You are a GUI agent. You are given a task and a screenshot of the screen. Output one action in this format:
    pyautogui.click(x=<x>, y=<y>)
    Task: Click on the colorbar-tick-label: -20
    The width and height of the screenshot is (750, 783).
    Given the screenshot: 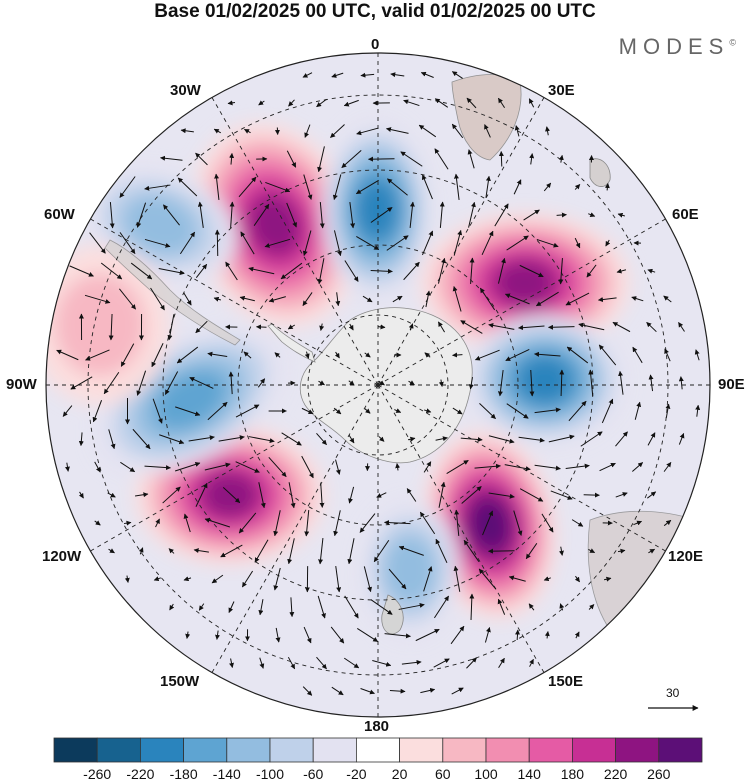 What is the action you would take?
    pyautogui.click(x=356, y=774)
    